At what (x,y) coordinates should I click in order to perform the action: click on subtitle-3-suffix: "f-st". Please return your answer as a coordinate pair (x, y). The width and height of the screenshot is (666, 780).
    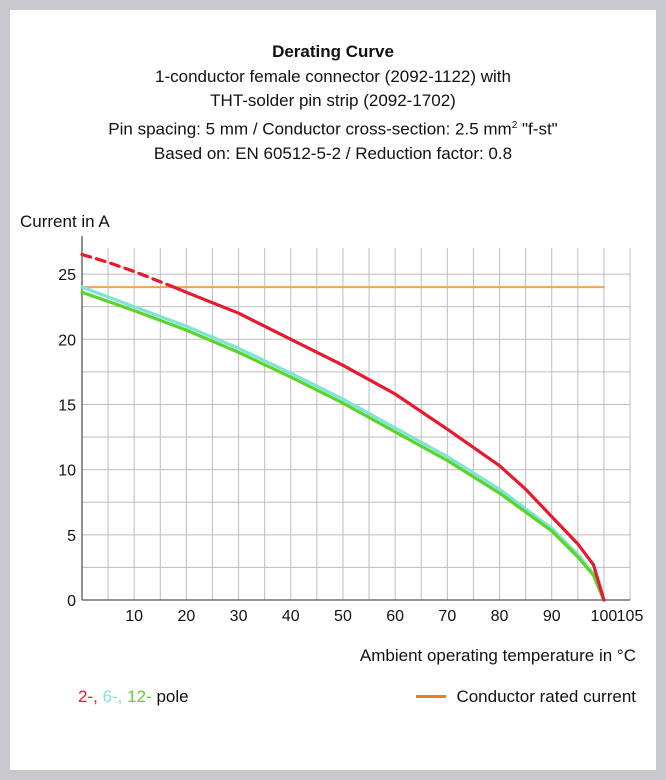
    Looking at the image, I should click on (537, 129).